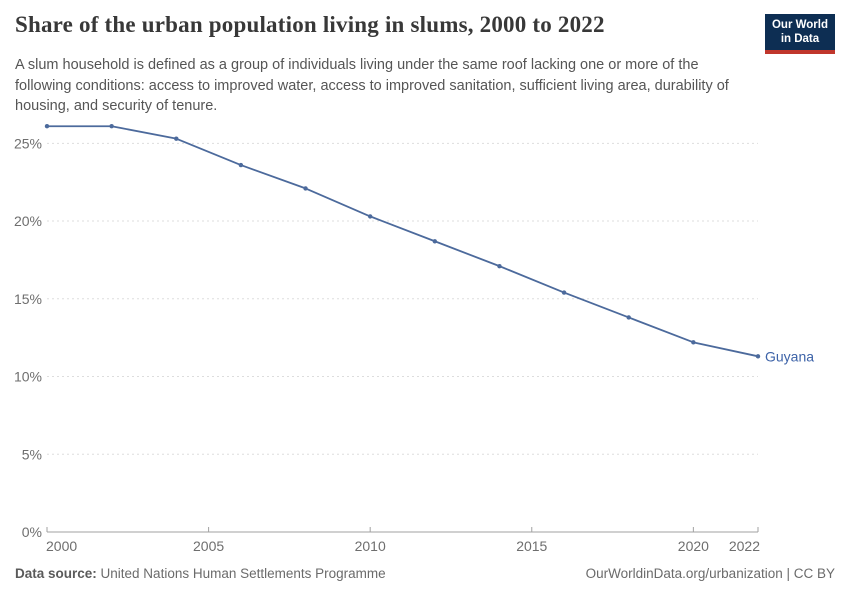 The width and height of the screenshot is (850, 600). What do you see at coordinates (56, 573) in the screenshot?
I see `data-source-label: Data source:` at bounding box center [56, 573].